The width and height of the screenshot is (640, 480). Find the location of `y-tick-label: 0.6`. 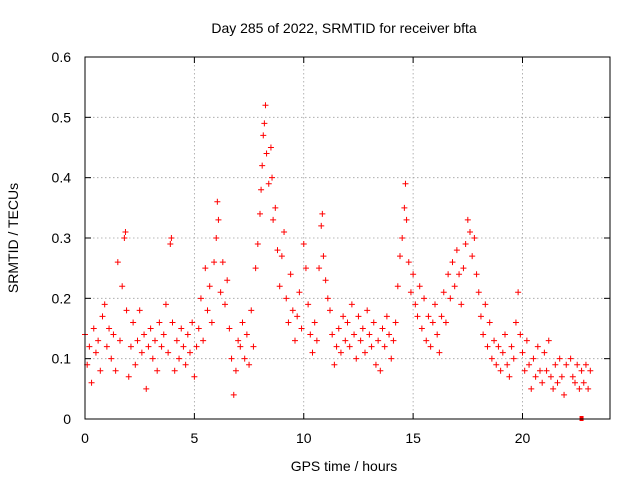

y-tick-label: 0.6 is located at coordinates (62, 57).